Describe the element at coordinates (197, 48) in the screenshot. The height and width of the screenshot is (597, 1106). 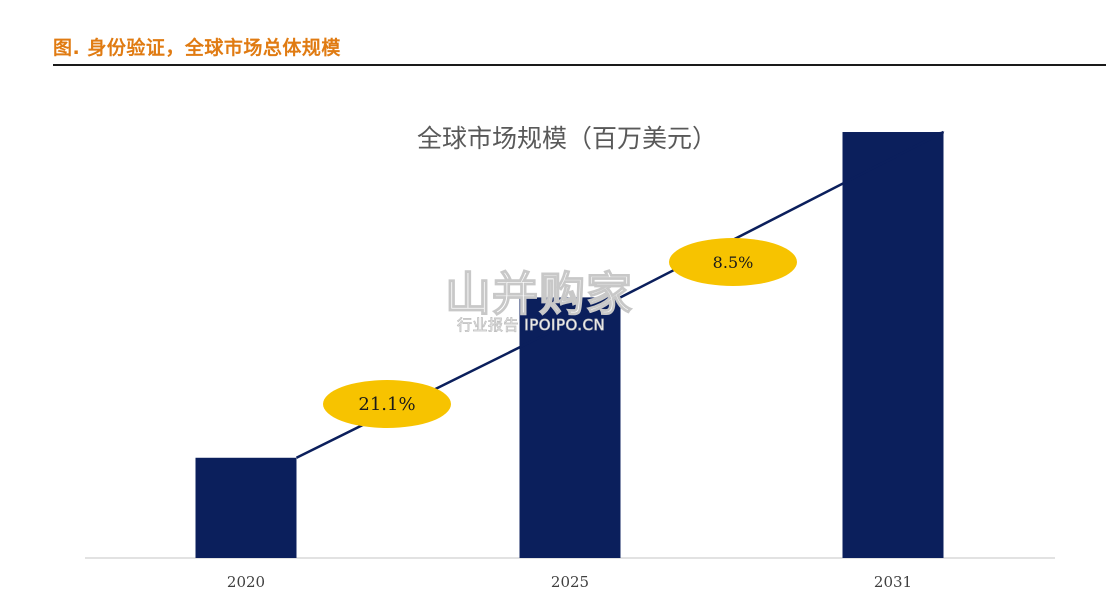
I see `figure-caption: 图. 身份验证，全球市场总体规模` at that location.